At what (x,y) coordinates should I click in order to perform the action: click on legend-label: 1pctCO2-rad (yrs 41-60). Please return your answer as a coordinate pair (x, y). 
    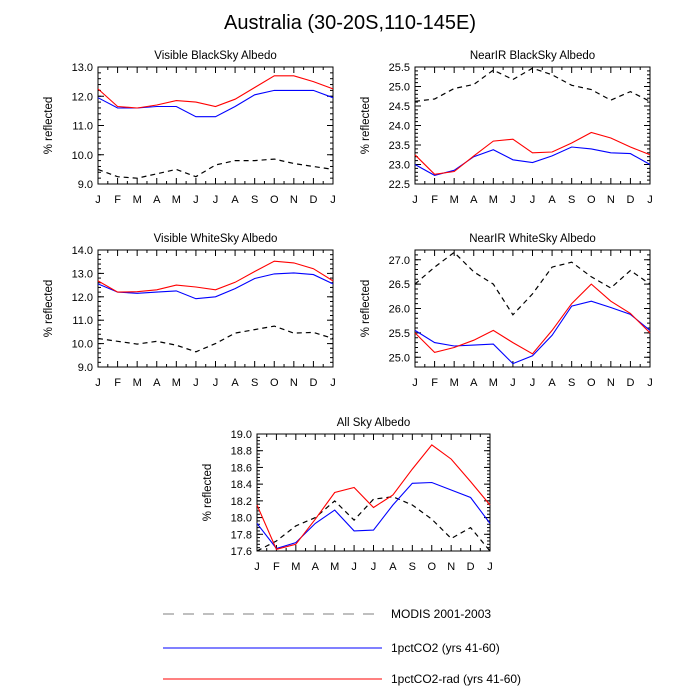
    Looking at the image, I should click on (456, 679).